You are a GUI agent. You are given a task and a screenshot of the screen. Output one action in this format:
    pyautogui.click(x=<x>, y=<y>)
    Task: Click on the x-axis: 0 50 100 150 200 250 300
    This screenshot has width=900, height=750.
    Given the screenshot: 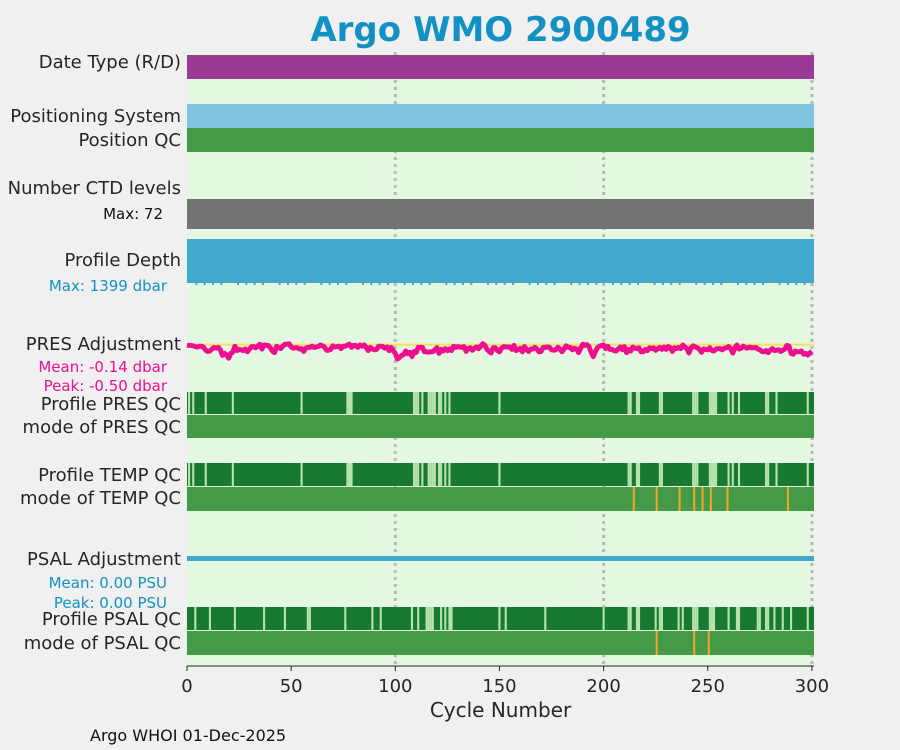 What is the action you would take?
    pyautogui.click(x=505, y=681)
    